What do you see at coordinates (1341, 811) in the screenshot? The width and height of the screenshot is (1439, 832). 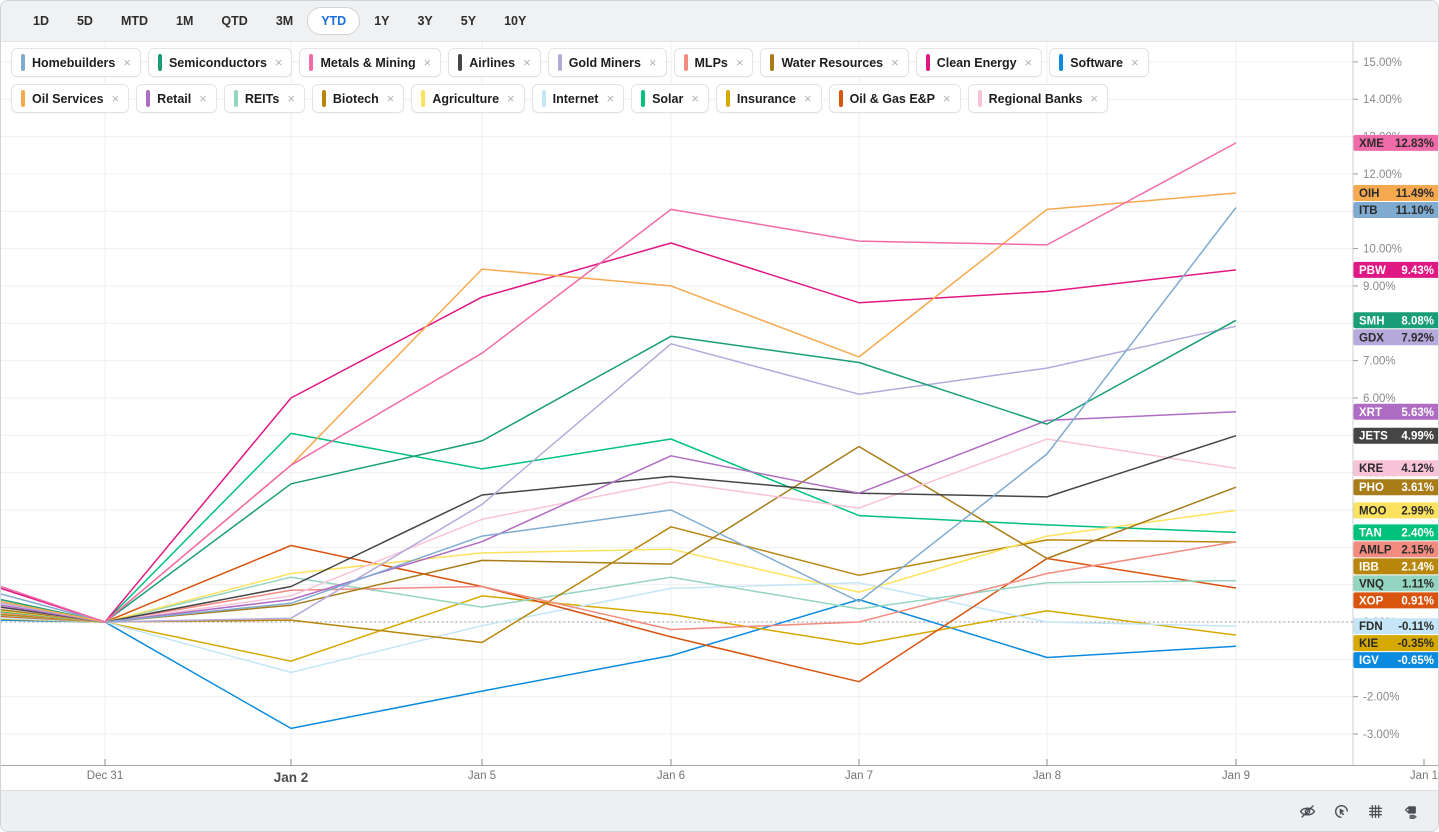 I see `magnet-icon` at bounding box center [1341, 811].